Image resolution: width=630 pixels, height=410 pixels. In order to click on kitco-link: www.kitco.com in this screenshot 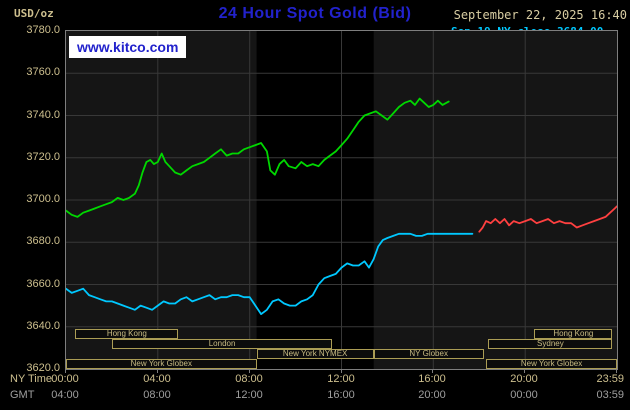, I will do `click(128, 47)`.